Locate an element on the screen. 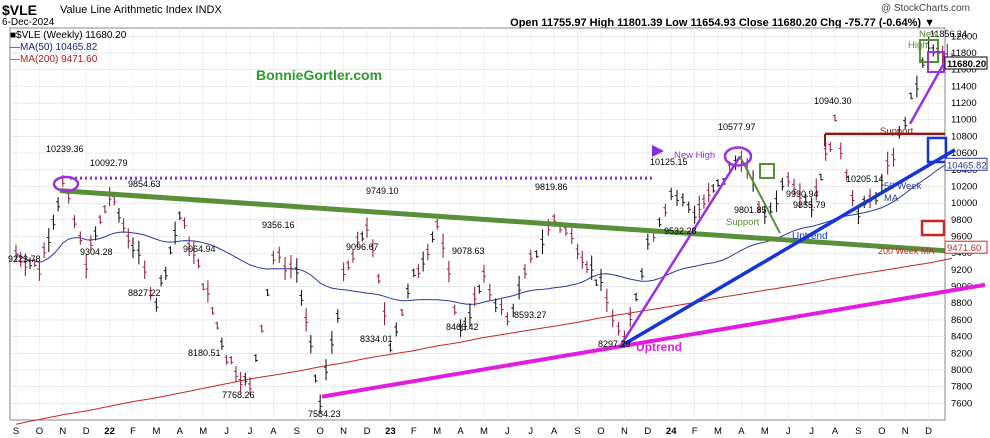  ma50-annotation: 50 Week is located at coordinates (903, 186).